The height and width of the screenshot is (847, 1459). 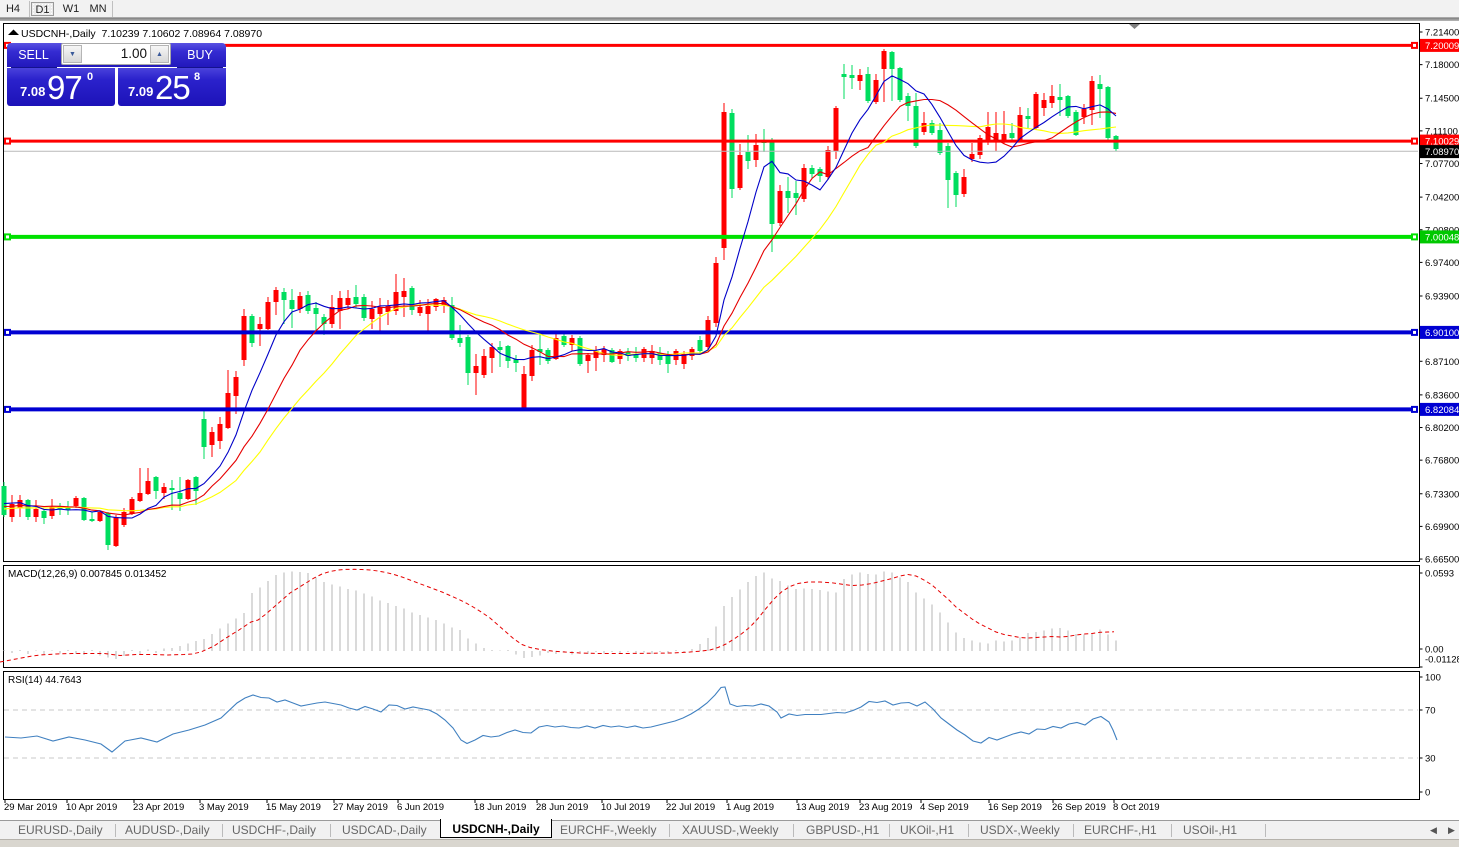 I want to click on svg-text: 7.00048, so click(x=1442, y=237).